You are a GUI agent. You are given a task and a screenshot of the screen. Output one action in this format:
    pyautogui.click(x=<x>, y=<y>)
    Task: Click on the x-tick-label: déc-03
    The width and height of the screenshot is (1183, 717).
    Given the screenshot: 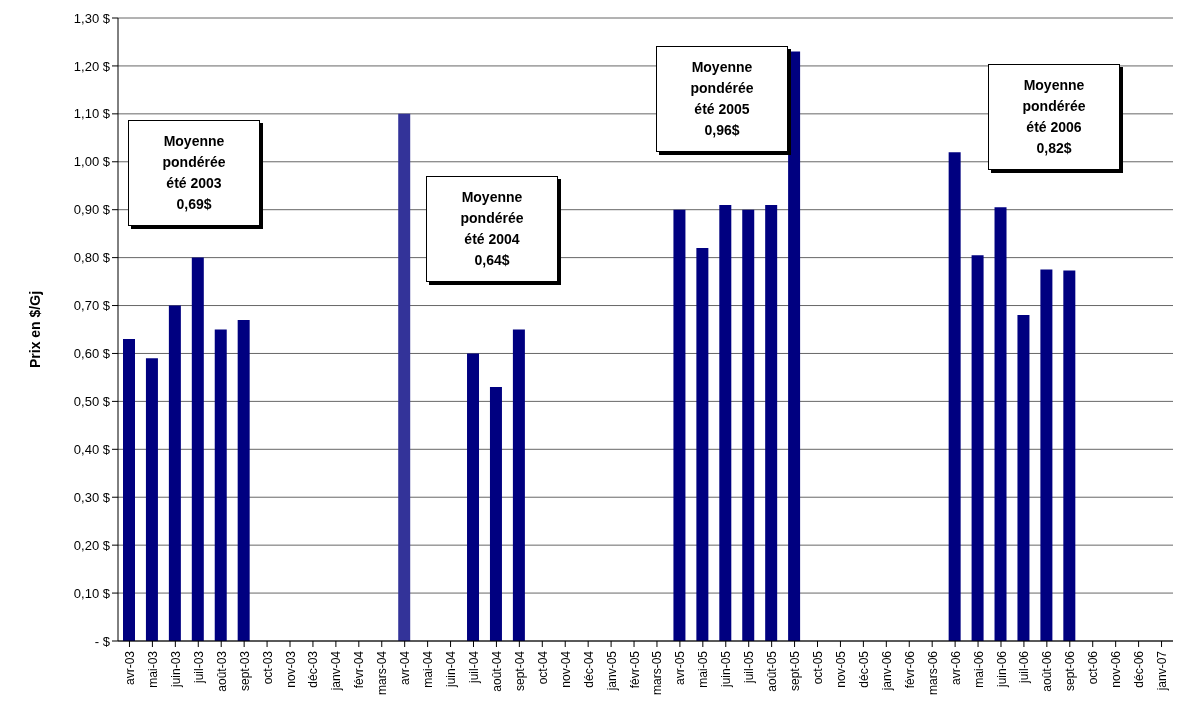 What is the action you would take?
    pyautogui.click(x=313, y=669)
    